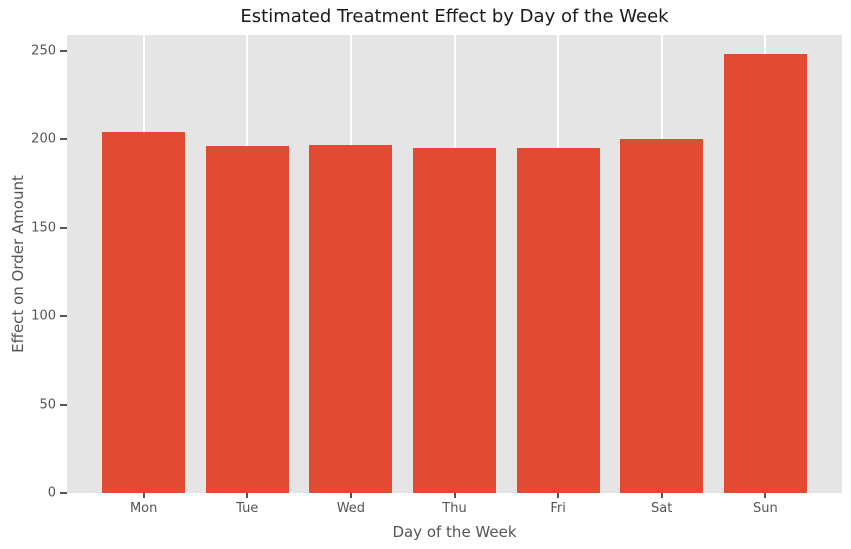 This screenshot has width=851, height=549. What do you see at coordinates (765, 495) in the screenshot?
I see `x-tick-mark-sun` at bounding box center [765, 495].